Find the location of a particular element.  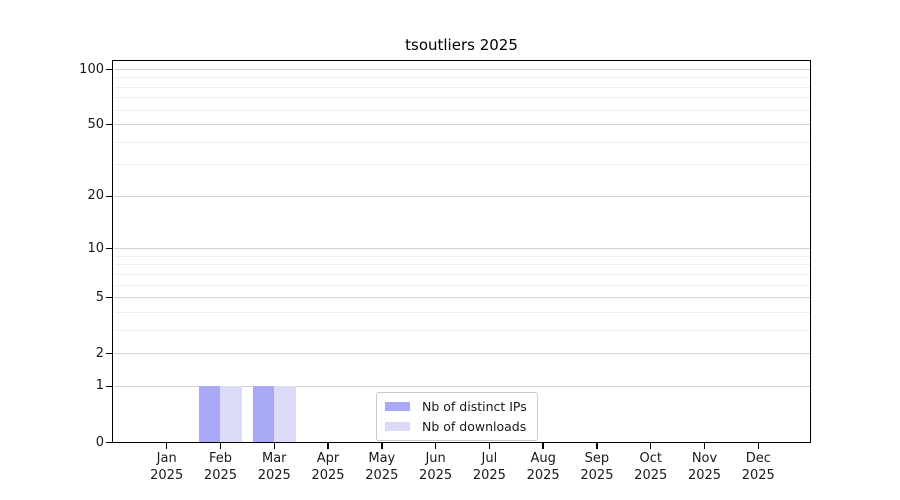

legend-item-downloads: Nb of downloads is located at coordinates (456, 426).